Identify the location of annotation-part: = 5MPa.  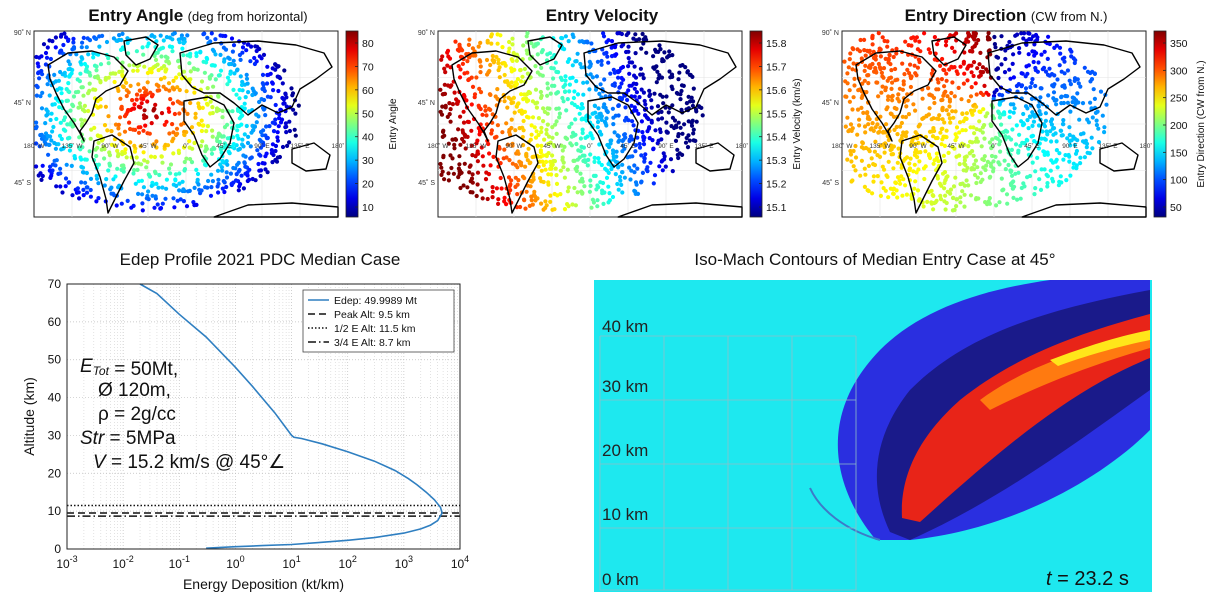
(140, 438).